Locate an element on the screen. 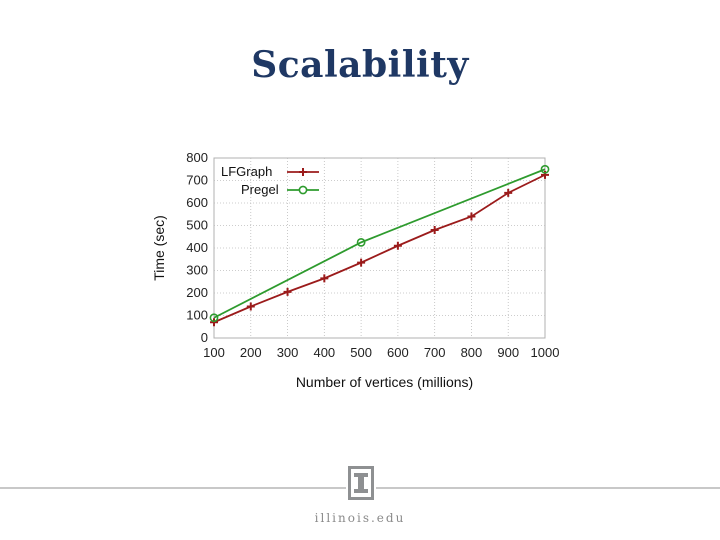  footer-url: illinois.edu is located at coordinates (360, 518).